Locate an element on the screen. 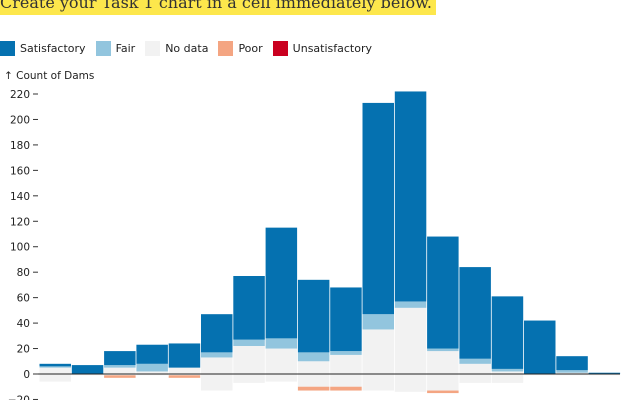 This screenshot has width=640, height=400. legend-item-fair: Fair is located at coordinates (115, 48).